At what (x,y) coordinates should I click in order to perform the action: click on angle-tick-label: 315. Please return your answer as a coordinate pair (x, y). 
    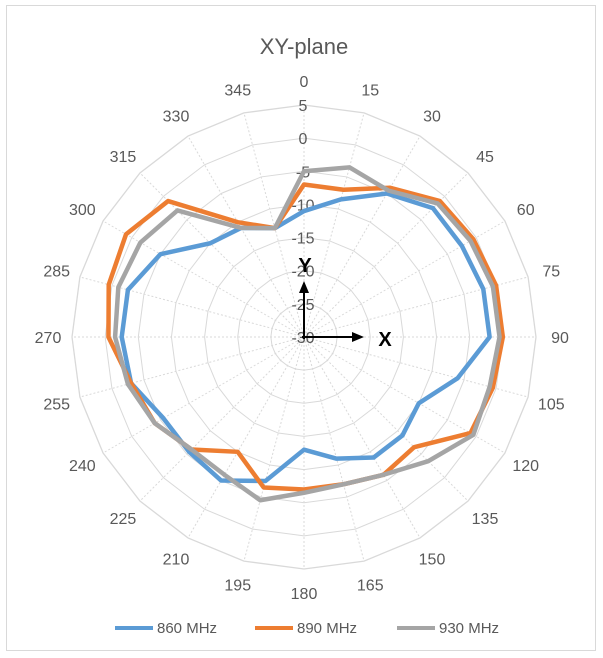
    Looking at the image, I should click on (123, 157).